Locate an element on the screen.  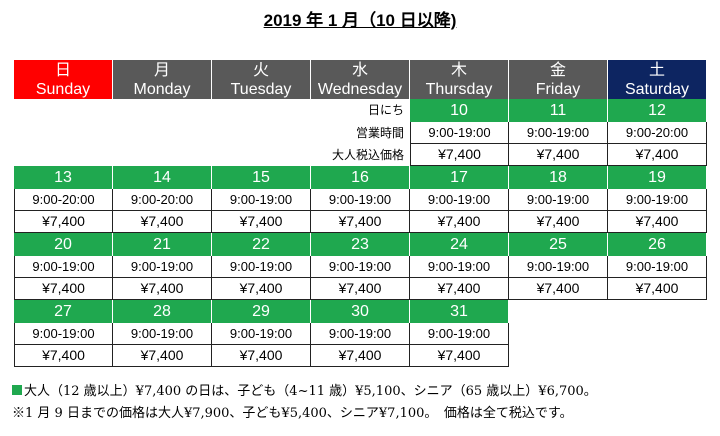
row-label-price: 大人税込価格 is located at coordinates (367, 155).